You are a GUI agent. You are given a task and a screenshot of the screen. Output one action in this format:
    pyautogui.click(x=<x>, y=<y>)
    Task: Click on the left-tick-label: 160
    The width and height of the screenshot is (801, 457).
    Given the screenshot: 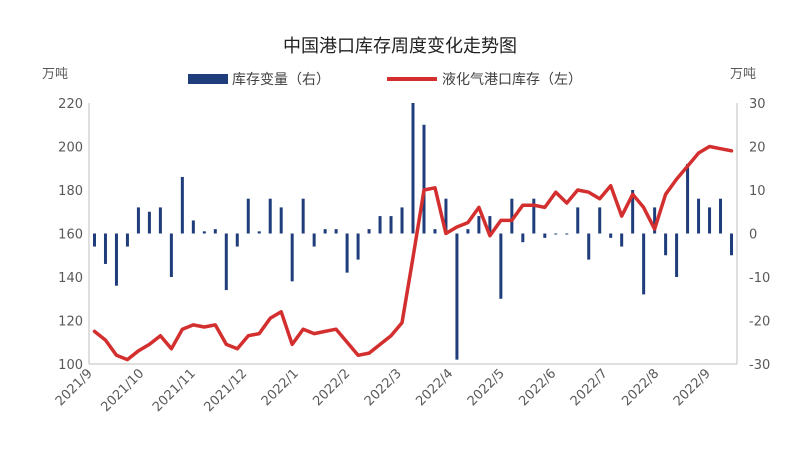 What is the action you would take?
    pyautogui.click(x=70, y=235)
    